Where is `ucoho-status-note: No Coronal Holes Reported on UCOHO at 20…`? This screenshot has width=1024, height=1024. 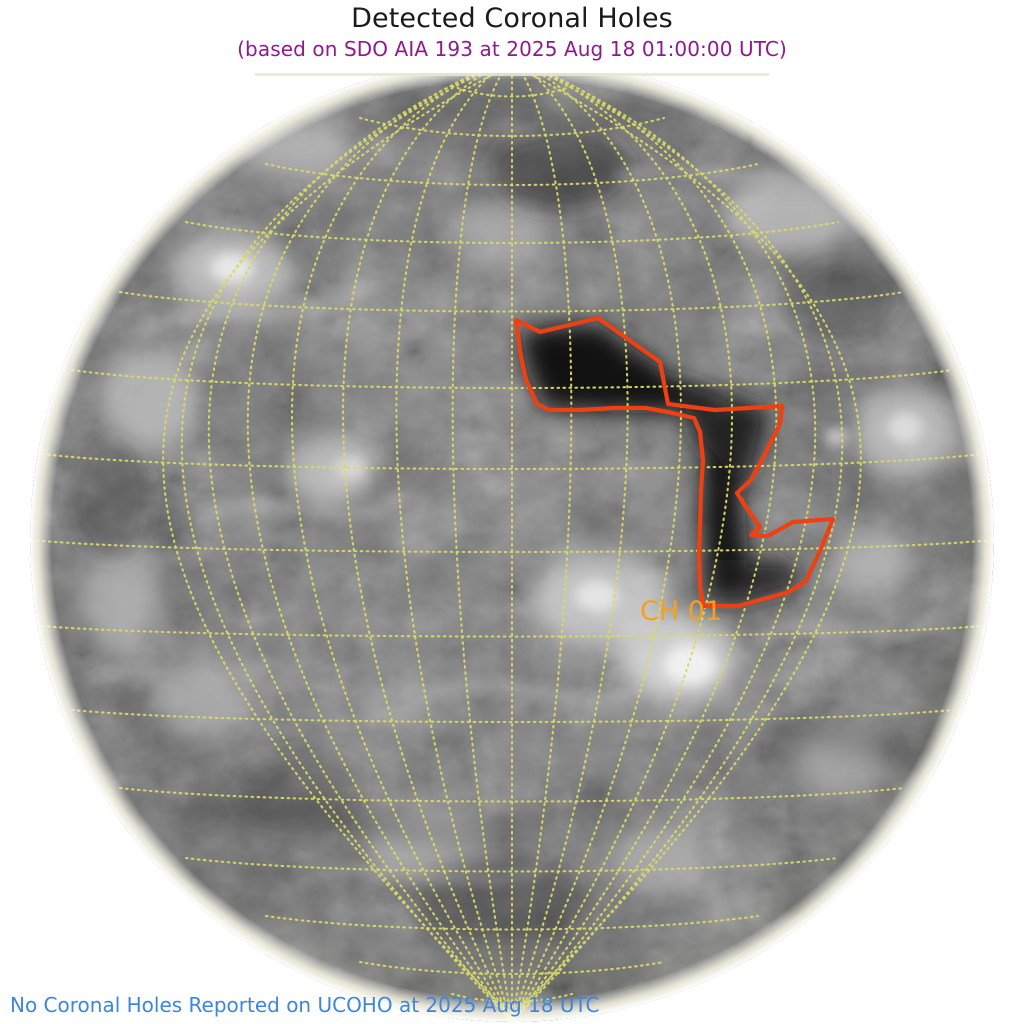 ucoho-status-note: No Coronal Holes Reported on UCOHO at 20… is located at coordinates (305, 1005).